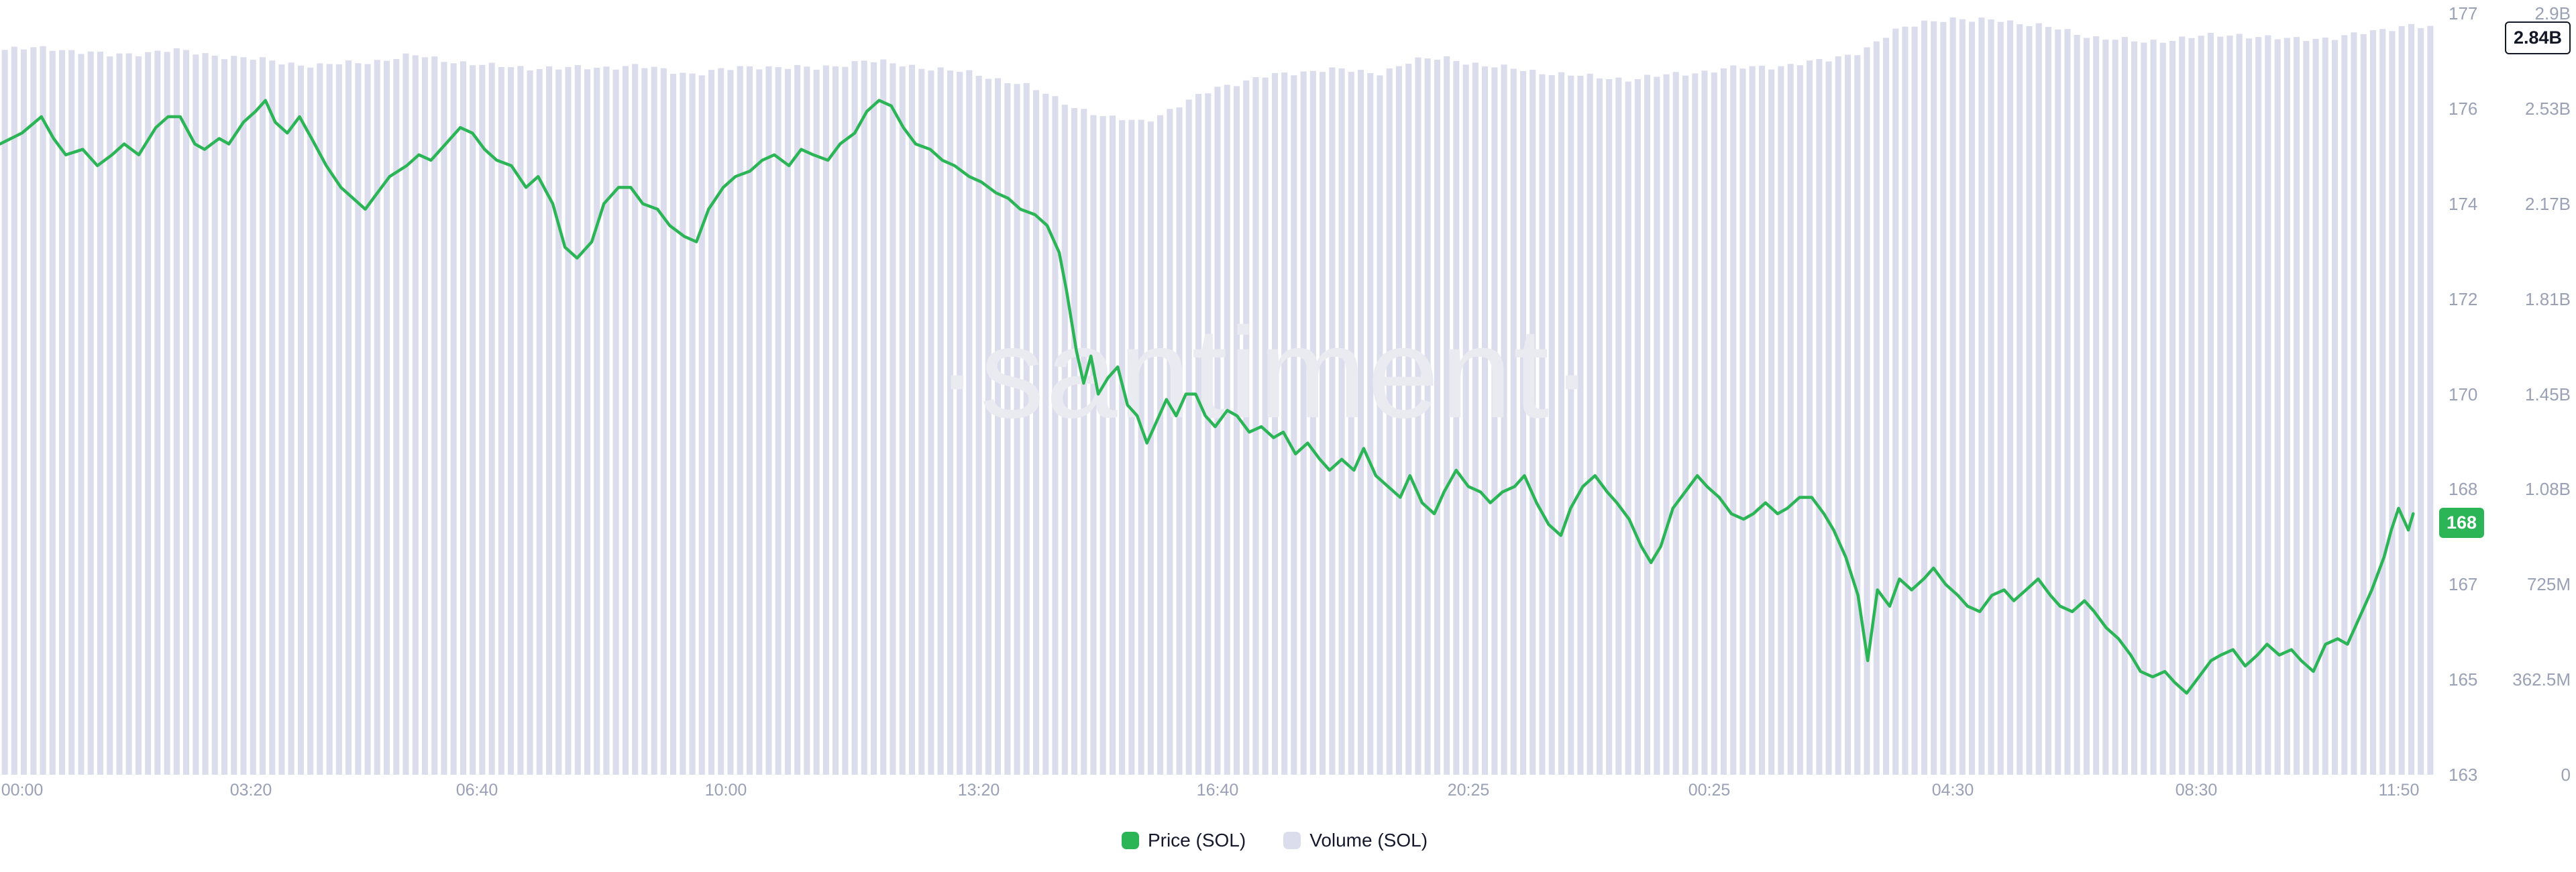  What do you see at coordinates (2463, 109) in the screenshot?
I see `price-axis-label: 176` at bounding box center [2463, 109].